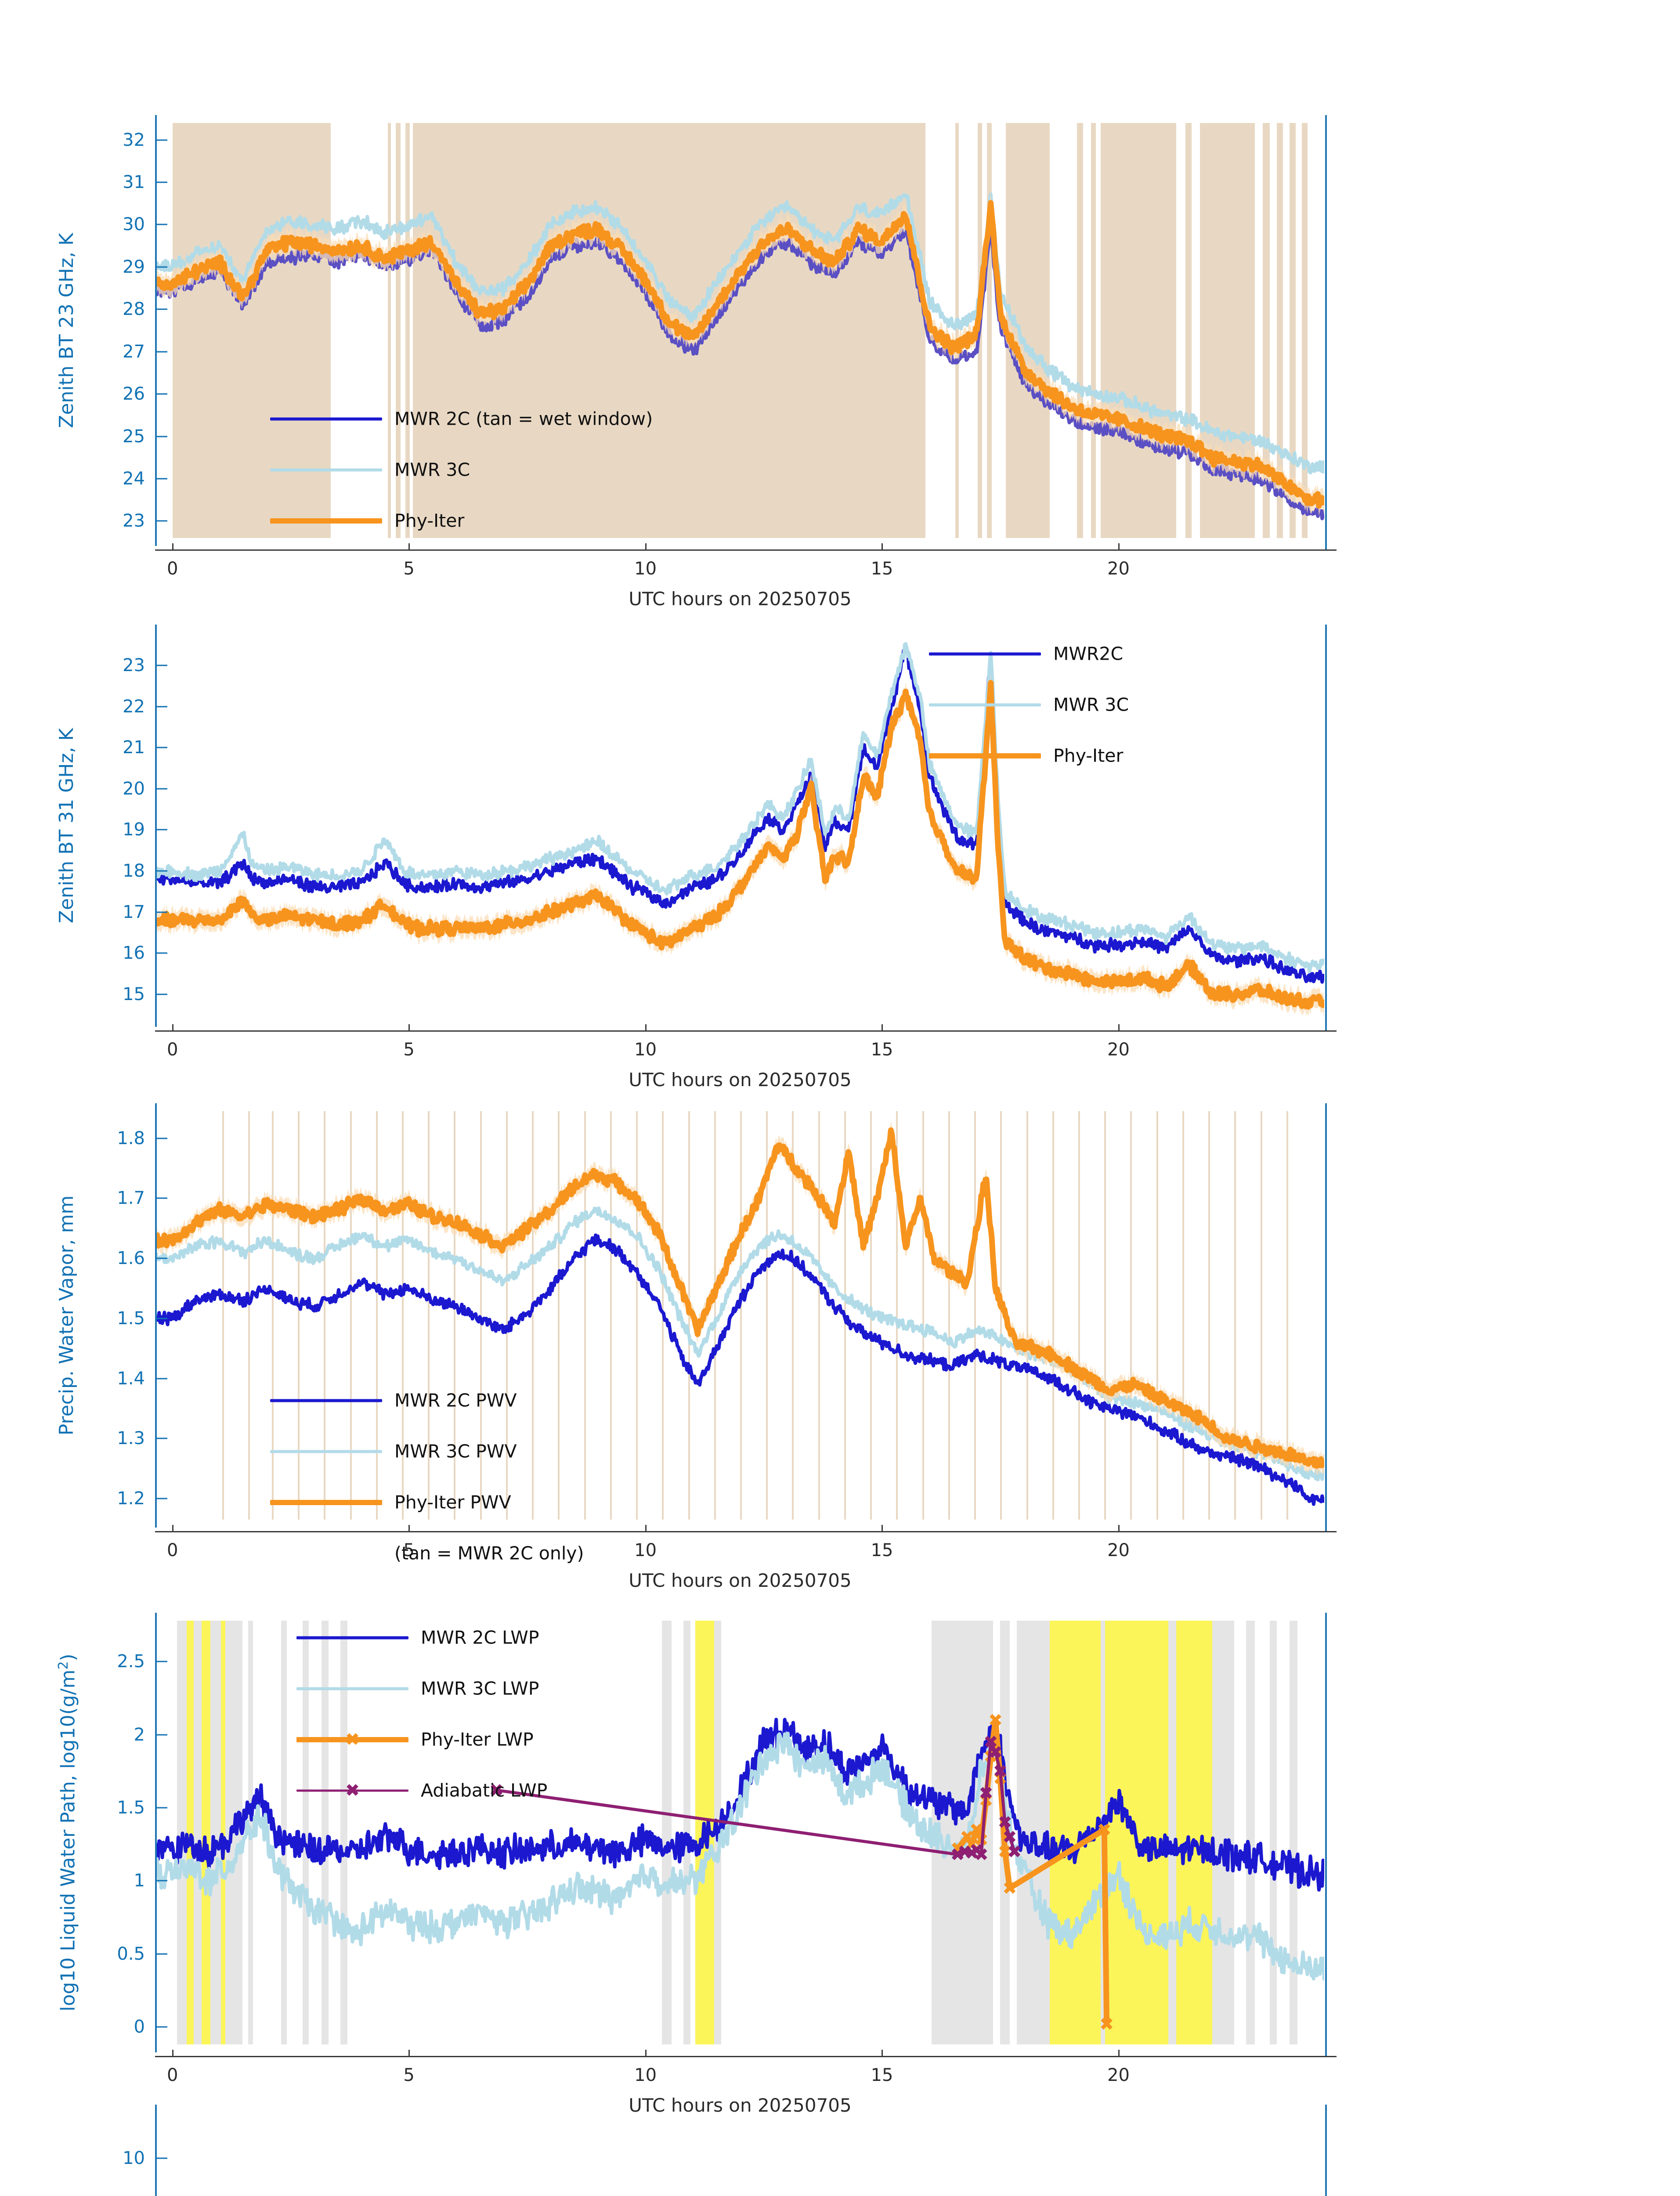 The width and height of the screenshot is (1680, 2196). What do you see at coordinates (66, 330) in the screenshot?
I see `y-axis-label: Zenith BT 23 GHz, K` at bounding box center [66, 330].